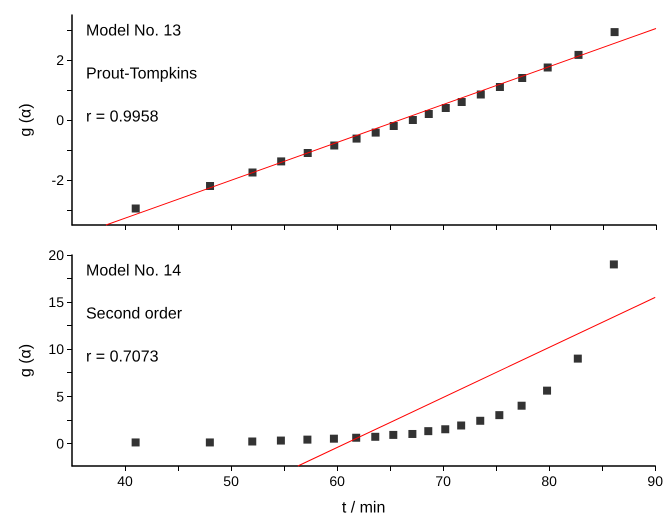  I want to click on x-tick-label: 40, so click(125, 481).